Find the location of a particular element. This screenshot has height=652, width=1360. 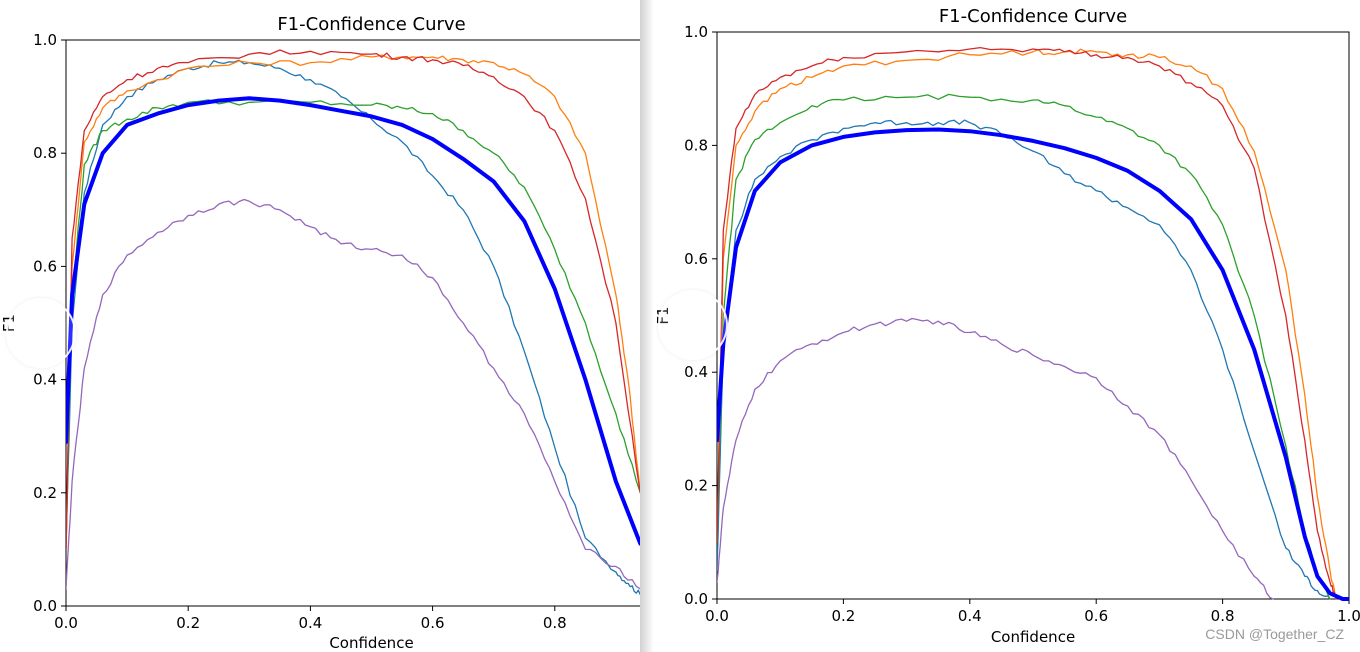

panel-seam-shadow is located at coordinates (647, 326).